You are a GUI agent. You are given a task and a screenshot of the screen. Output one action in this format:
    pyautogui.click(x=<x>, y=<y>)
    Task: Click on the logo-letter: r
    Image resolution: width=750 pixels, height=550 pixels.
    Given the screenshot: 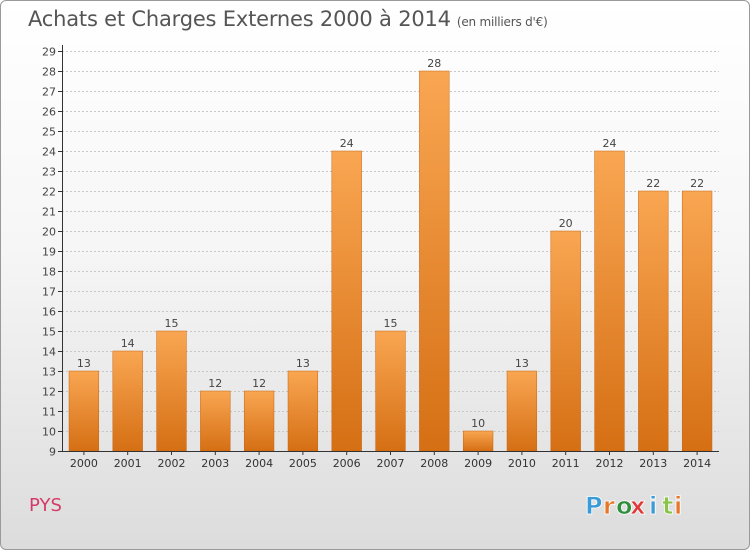 What is the action you would take?
    pyautogui.click(x=609, y=506)
    